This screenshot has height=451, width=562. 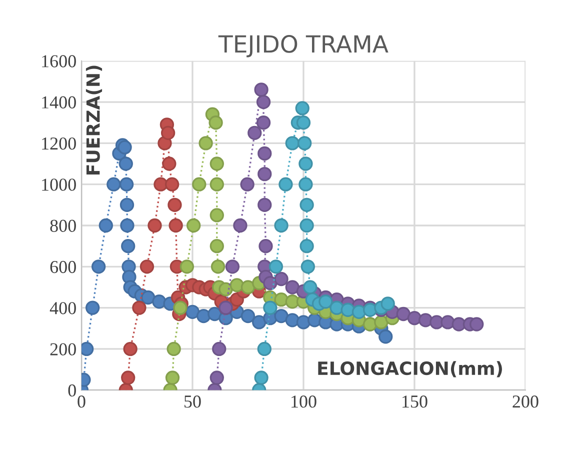 I want to click on x-tick-label: 150, so click(x=415, y=402).